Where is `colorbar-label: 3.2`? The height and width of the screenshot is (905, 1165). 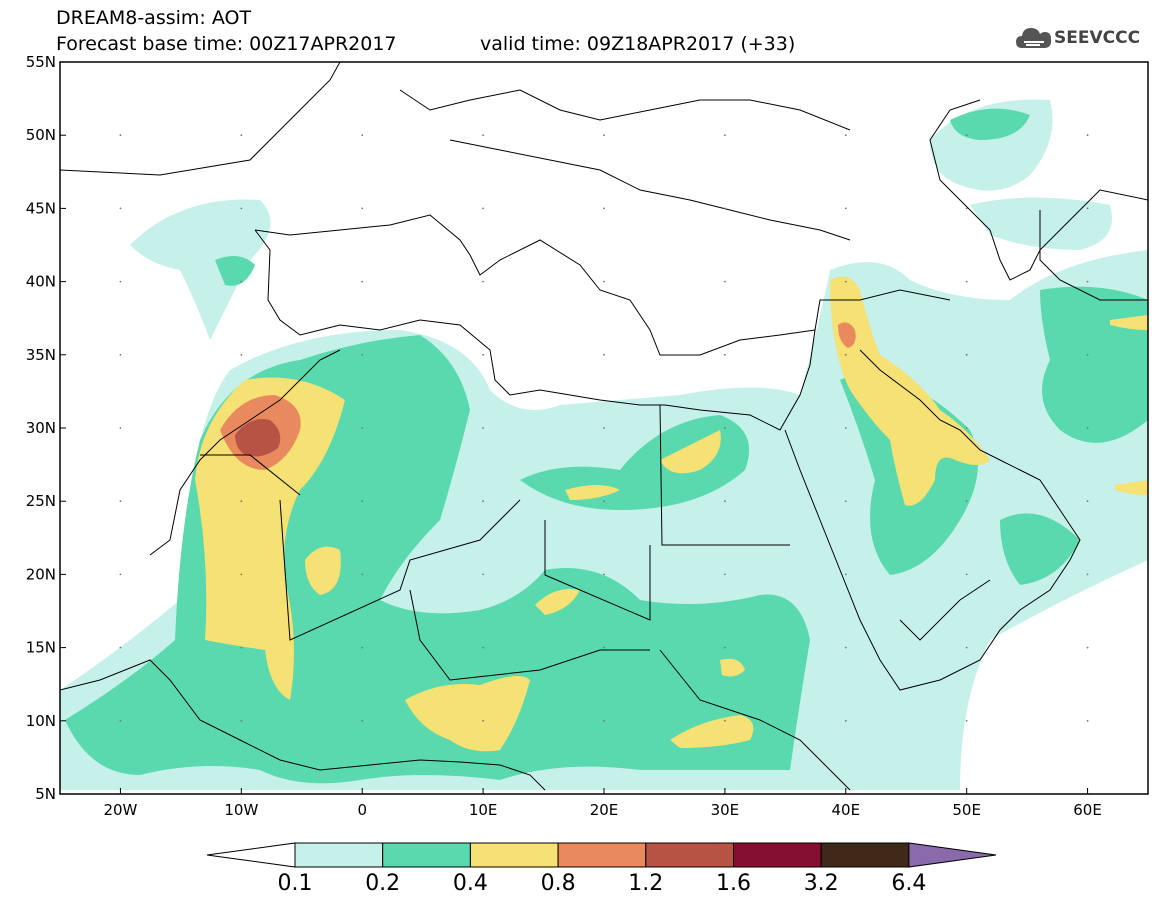 colorbar-label: 3.2 is located at coordinates (821, 883).